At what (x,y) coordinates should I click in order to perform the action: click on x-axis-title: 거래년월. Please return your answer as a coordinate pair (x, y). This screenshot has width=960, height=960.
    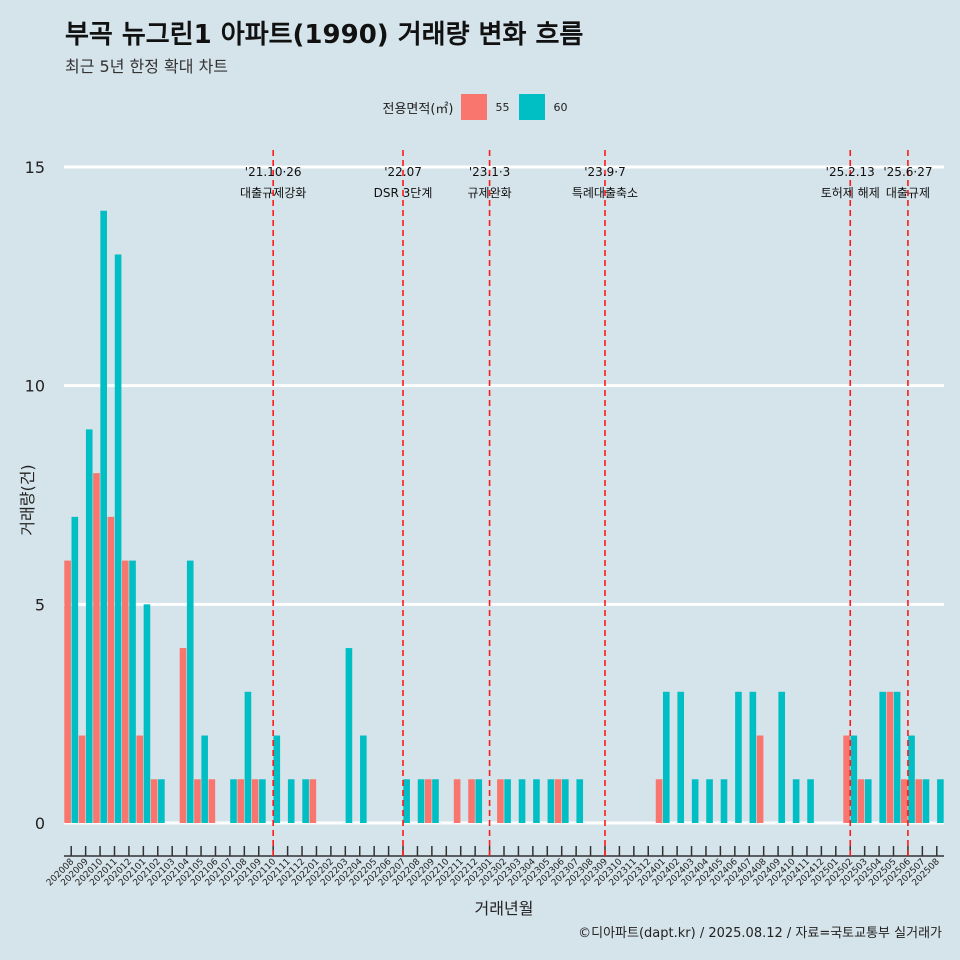
    Looking at the image, I should click on (504, 908).